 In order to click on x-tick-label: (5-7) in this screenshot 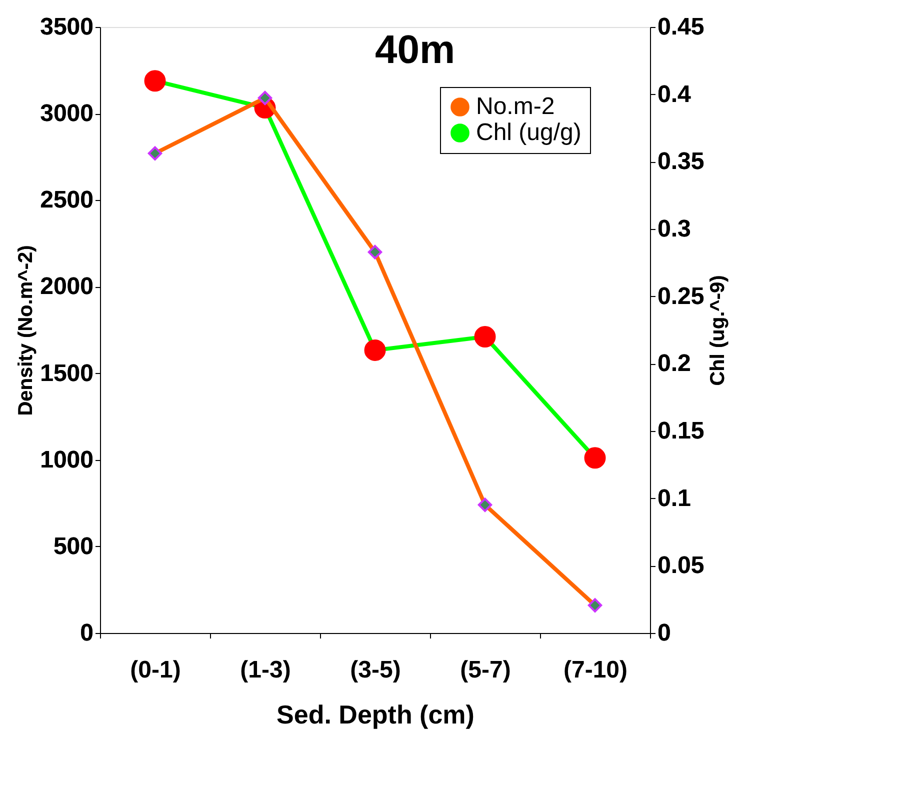, I will do `click(485, 670)`.